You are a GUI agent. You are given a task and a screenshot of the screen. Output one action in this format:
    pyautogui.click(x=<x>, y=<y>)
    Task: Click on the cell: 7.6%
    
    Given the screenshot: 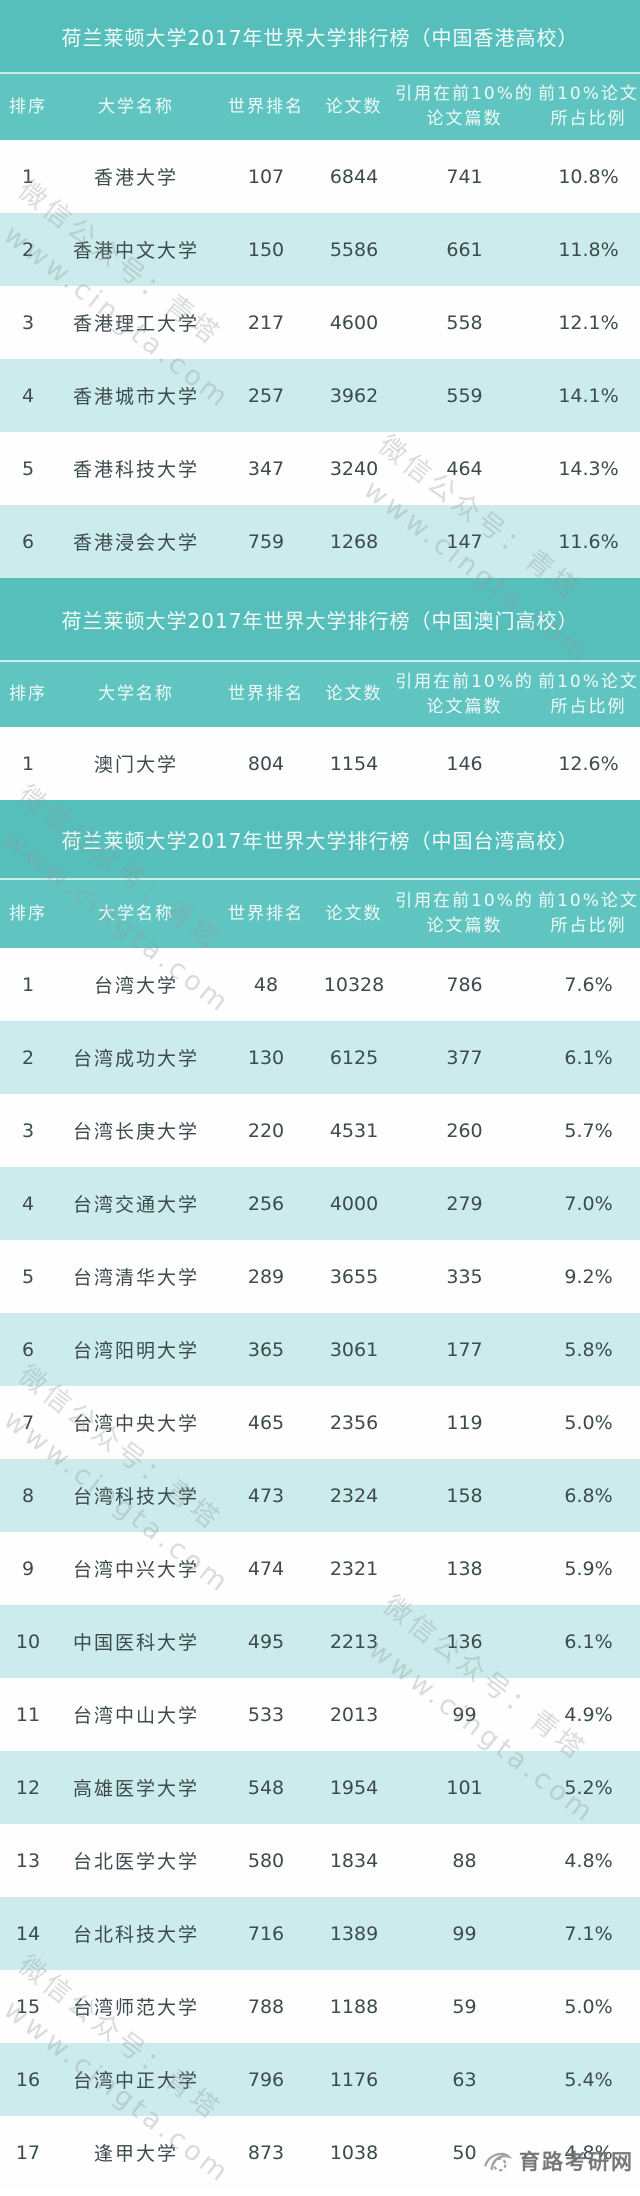 What is the action you would take?
    pyautogui.click(x=588, y=984)
    